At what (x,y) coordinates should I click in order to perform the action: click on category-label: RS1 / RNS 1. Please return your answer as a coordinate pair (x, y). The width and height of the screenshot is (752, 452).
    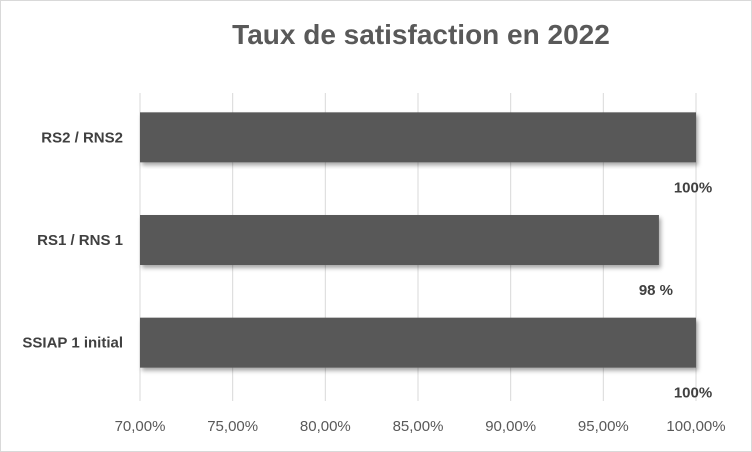
    Looking at the image, I should click on (80, 240).